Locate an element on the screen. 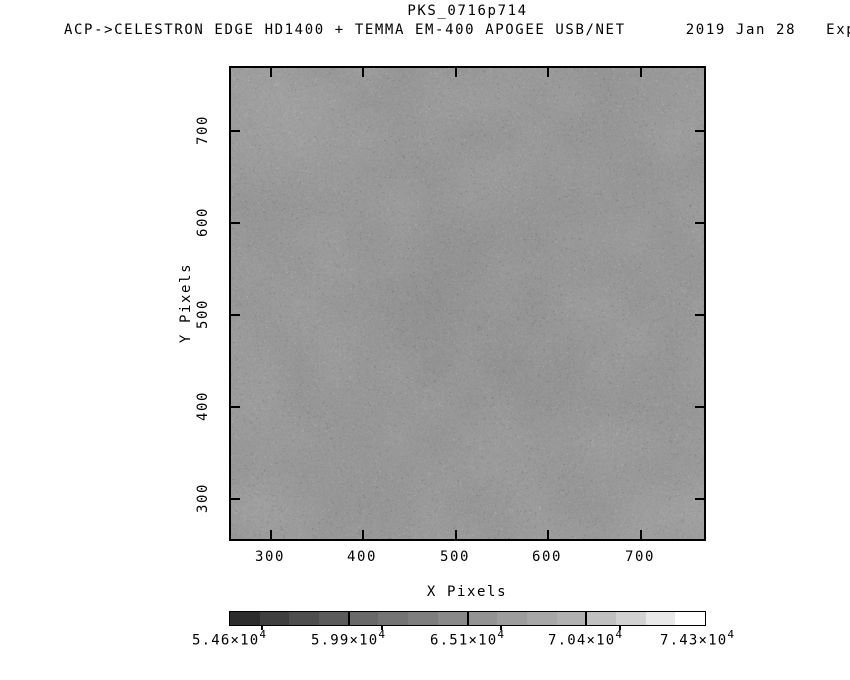 This screenshot has width=850, height=680. y-tick-label: 300 is located at coordinates (203, 498).